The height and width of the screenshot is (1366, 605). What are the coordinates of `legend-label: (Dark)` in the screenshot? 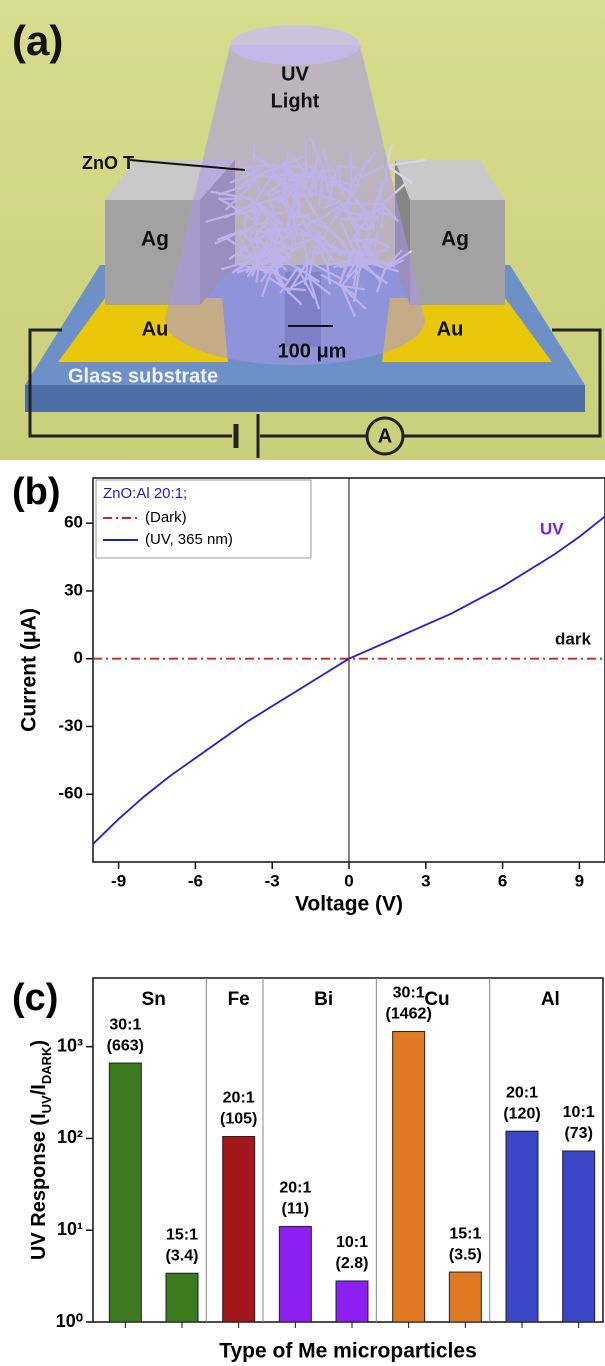 It's located at (166, 517).